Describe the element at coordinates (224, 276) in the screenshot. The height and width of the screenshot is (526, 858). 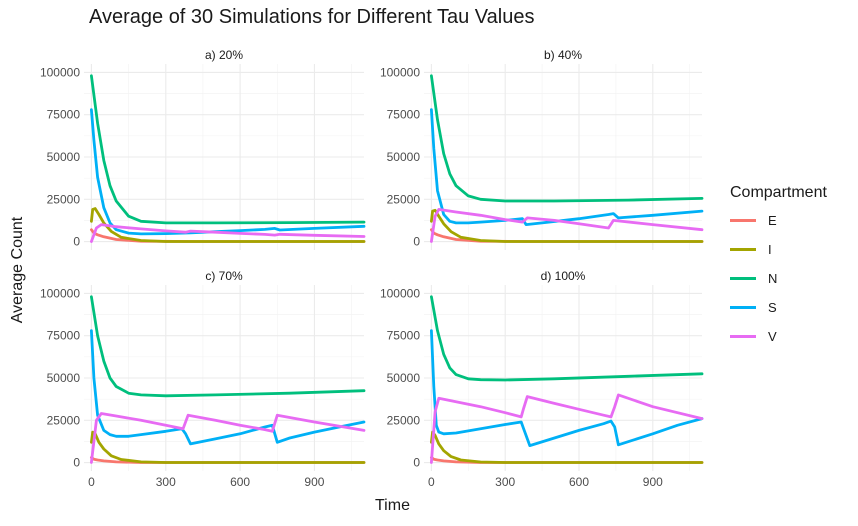
I see `panel-label: c) 70%` at that location.